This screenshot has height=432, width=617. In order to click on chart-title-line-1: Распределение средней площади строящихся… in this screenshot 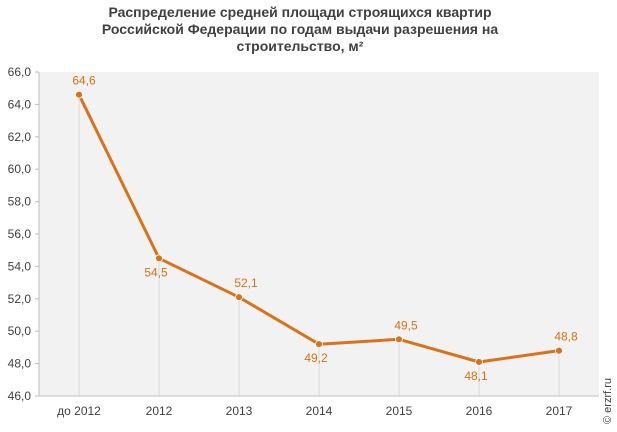, I will do `click(300, 12)`.